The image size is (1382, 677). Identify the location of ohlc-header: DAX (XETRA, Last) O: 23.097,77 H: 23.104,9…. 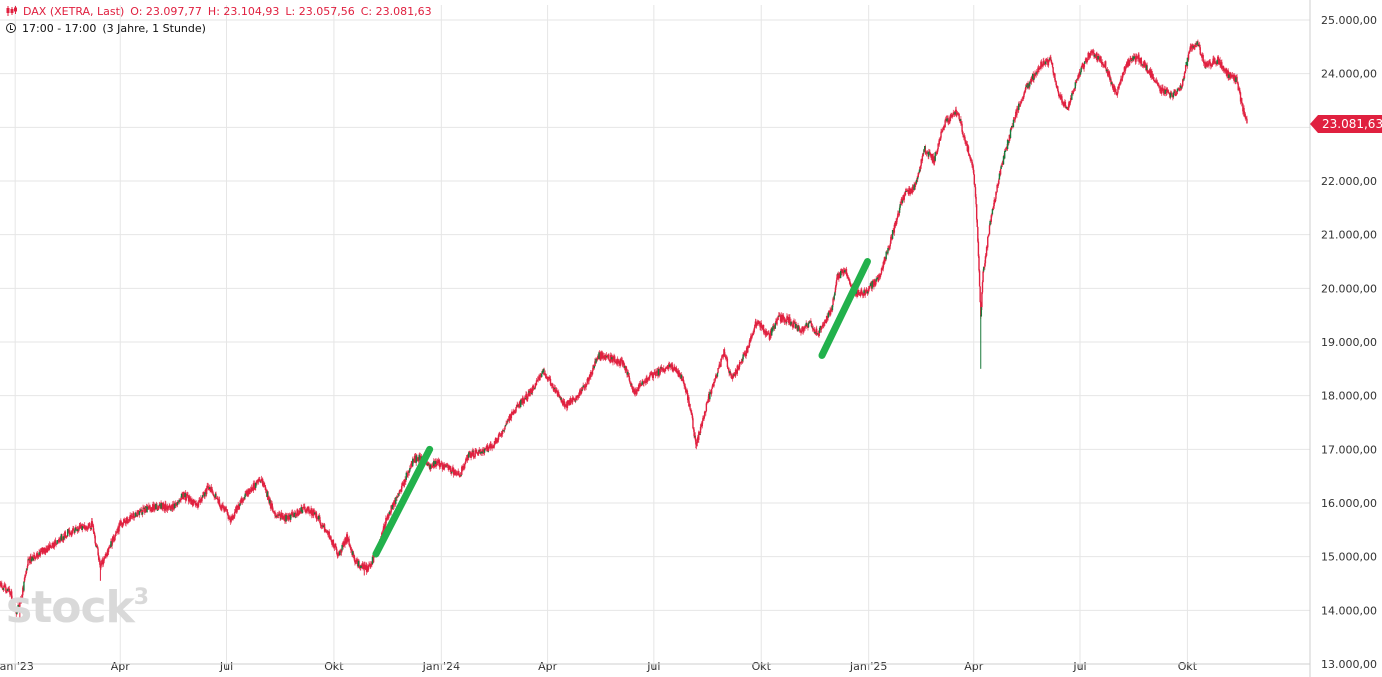
(222, 11).